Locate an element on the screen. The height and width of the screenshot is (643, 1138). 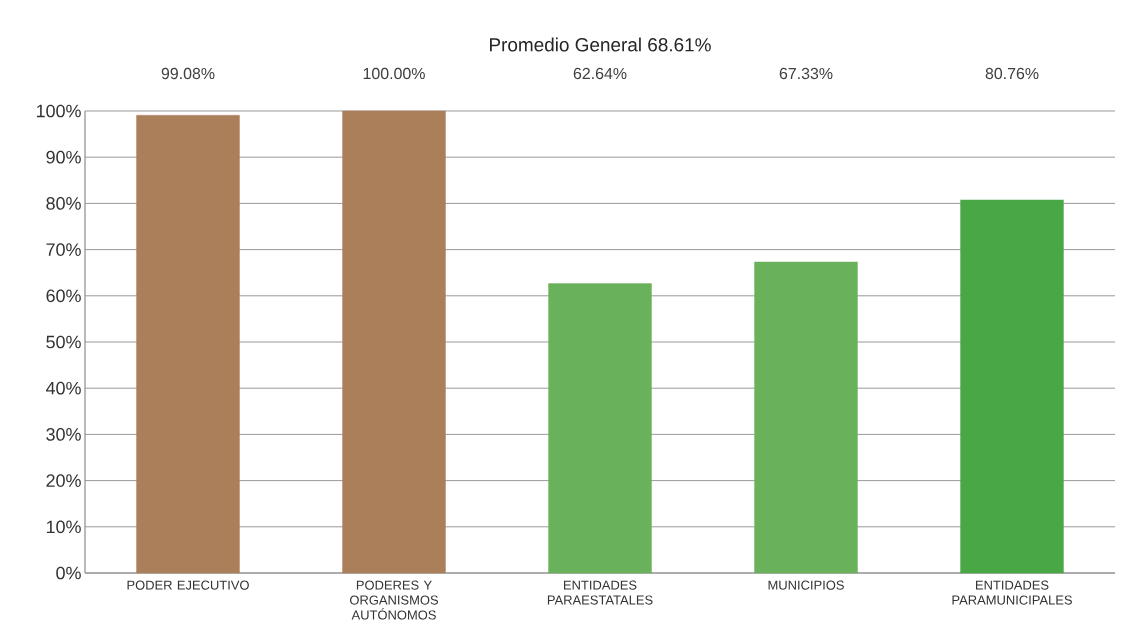
chart-title: Promedio General 68.61% is located at coordinates (600, 44).